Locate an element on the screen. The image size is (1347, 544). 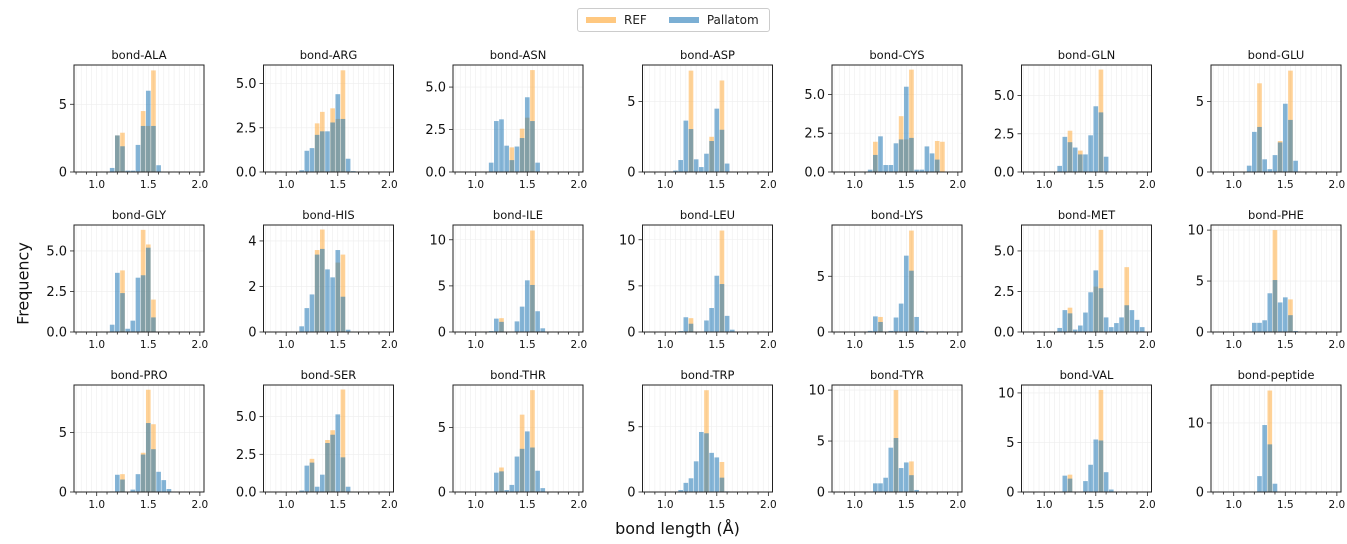
panel-title: bond-ASP is located at coordinates (707, 55).